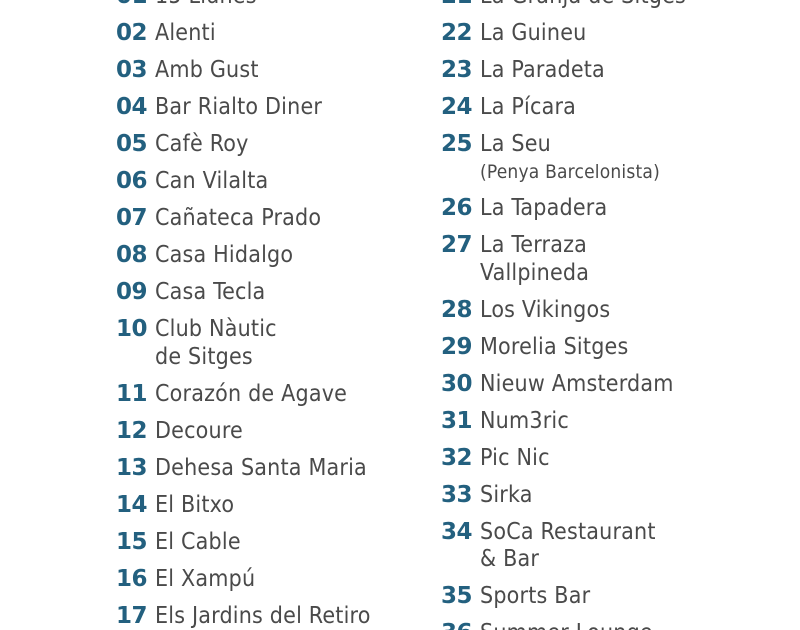  Describe the element at coordinates (457, 346) in the screenshot. I see `item-number: 29` at that location.